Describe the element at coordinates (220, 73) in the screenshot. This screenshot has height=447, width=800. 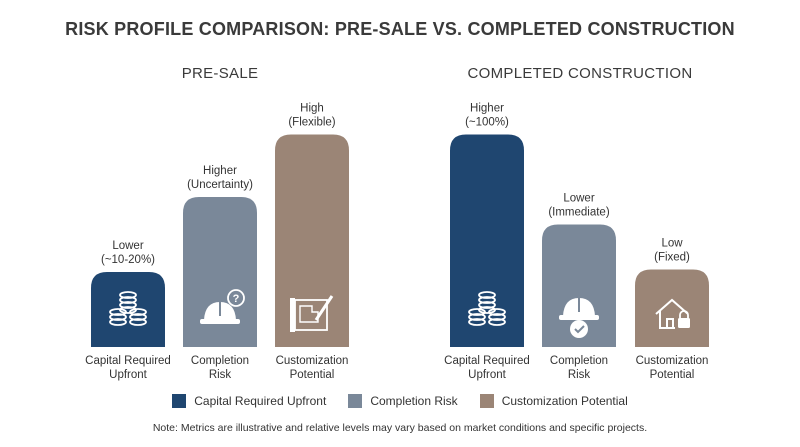
I see `panel-title-pre-sale: PRE-SALE` at that location.